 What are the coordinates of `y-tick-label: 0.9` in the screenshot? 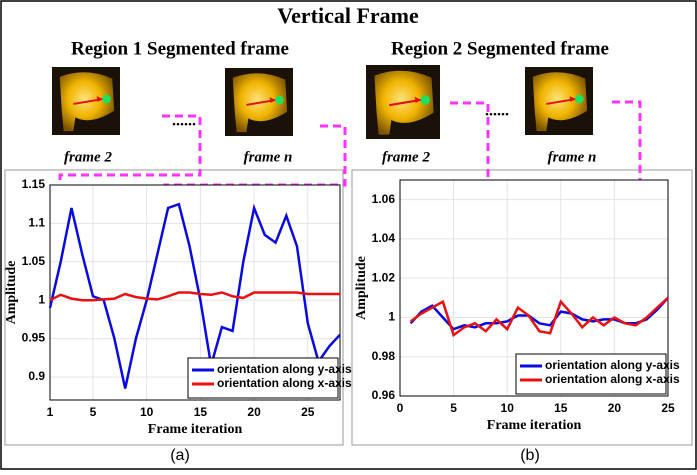 It's located at (36, 376).